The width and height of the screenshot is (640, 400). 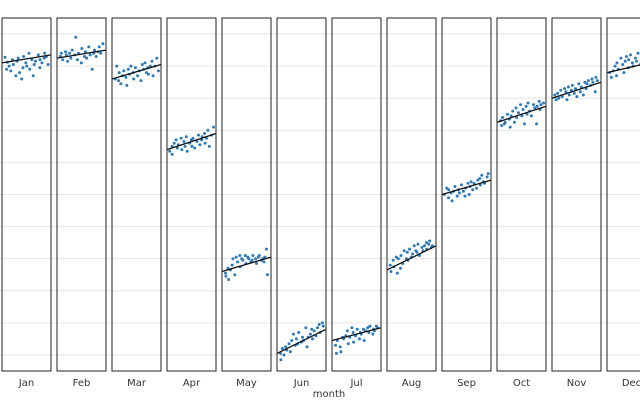 What do you see at coordinates (466, 383) in the screenshot?
I see `month-label-sep: Sep` at bounding box center [466, 383].